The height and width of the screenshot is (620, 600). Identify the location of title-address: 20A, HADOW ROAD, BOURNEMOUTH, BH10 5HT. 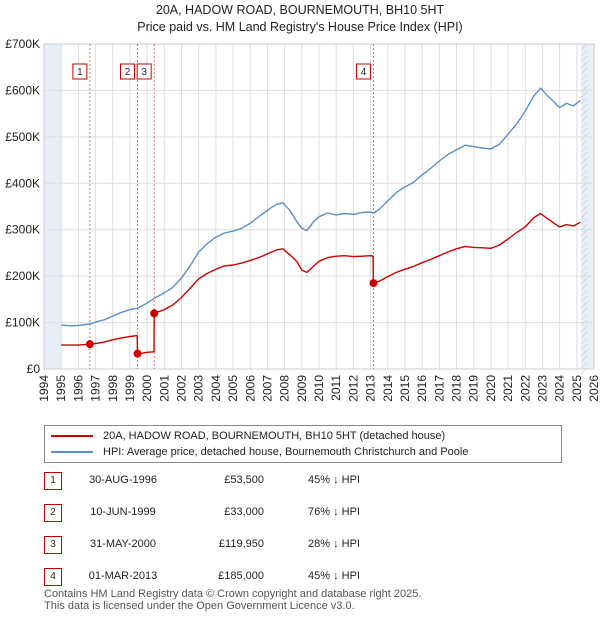
(300, 10).